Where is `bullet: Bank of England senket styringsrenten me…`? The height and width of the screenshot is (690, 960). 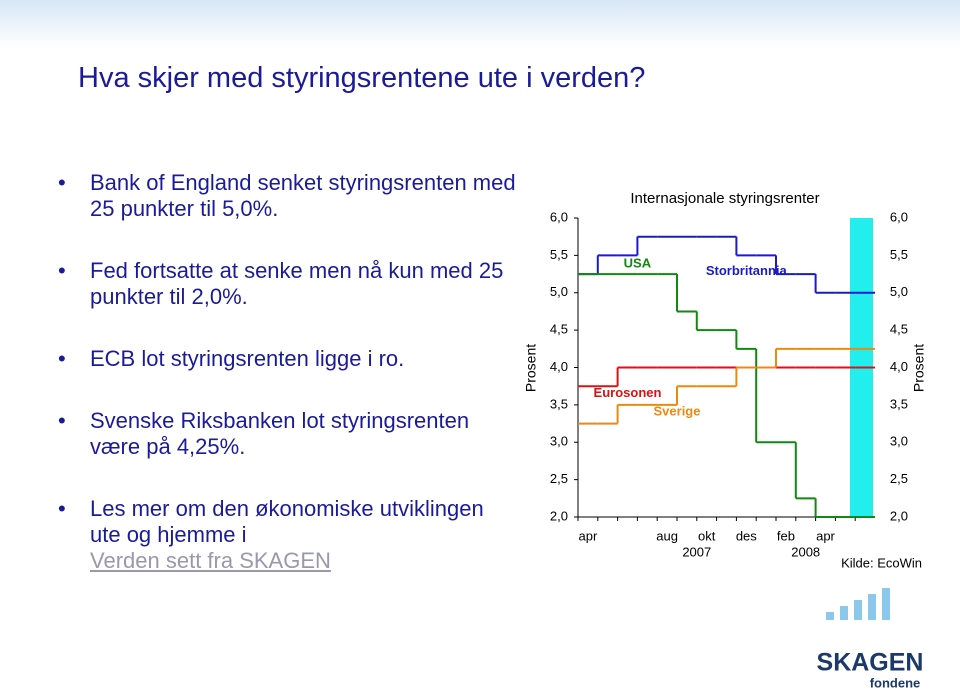
bullet: Bank of England senket styringsrenten me… is located at coordinates (288, 196).